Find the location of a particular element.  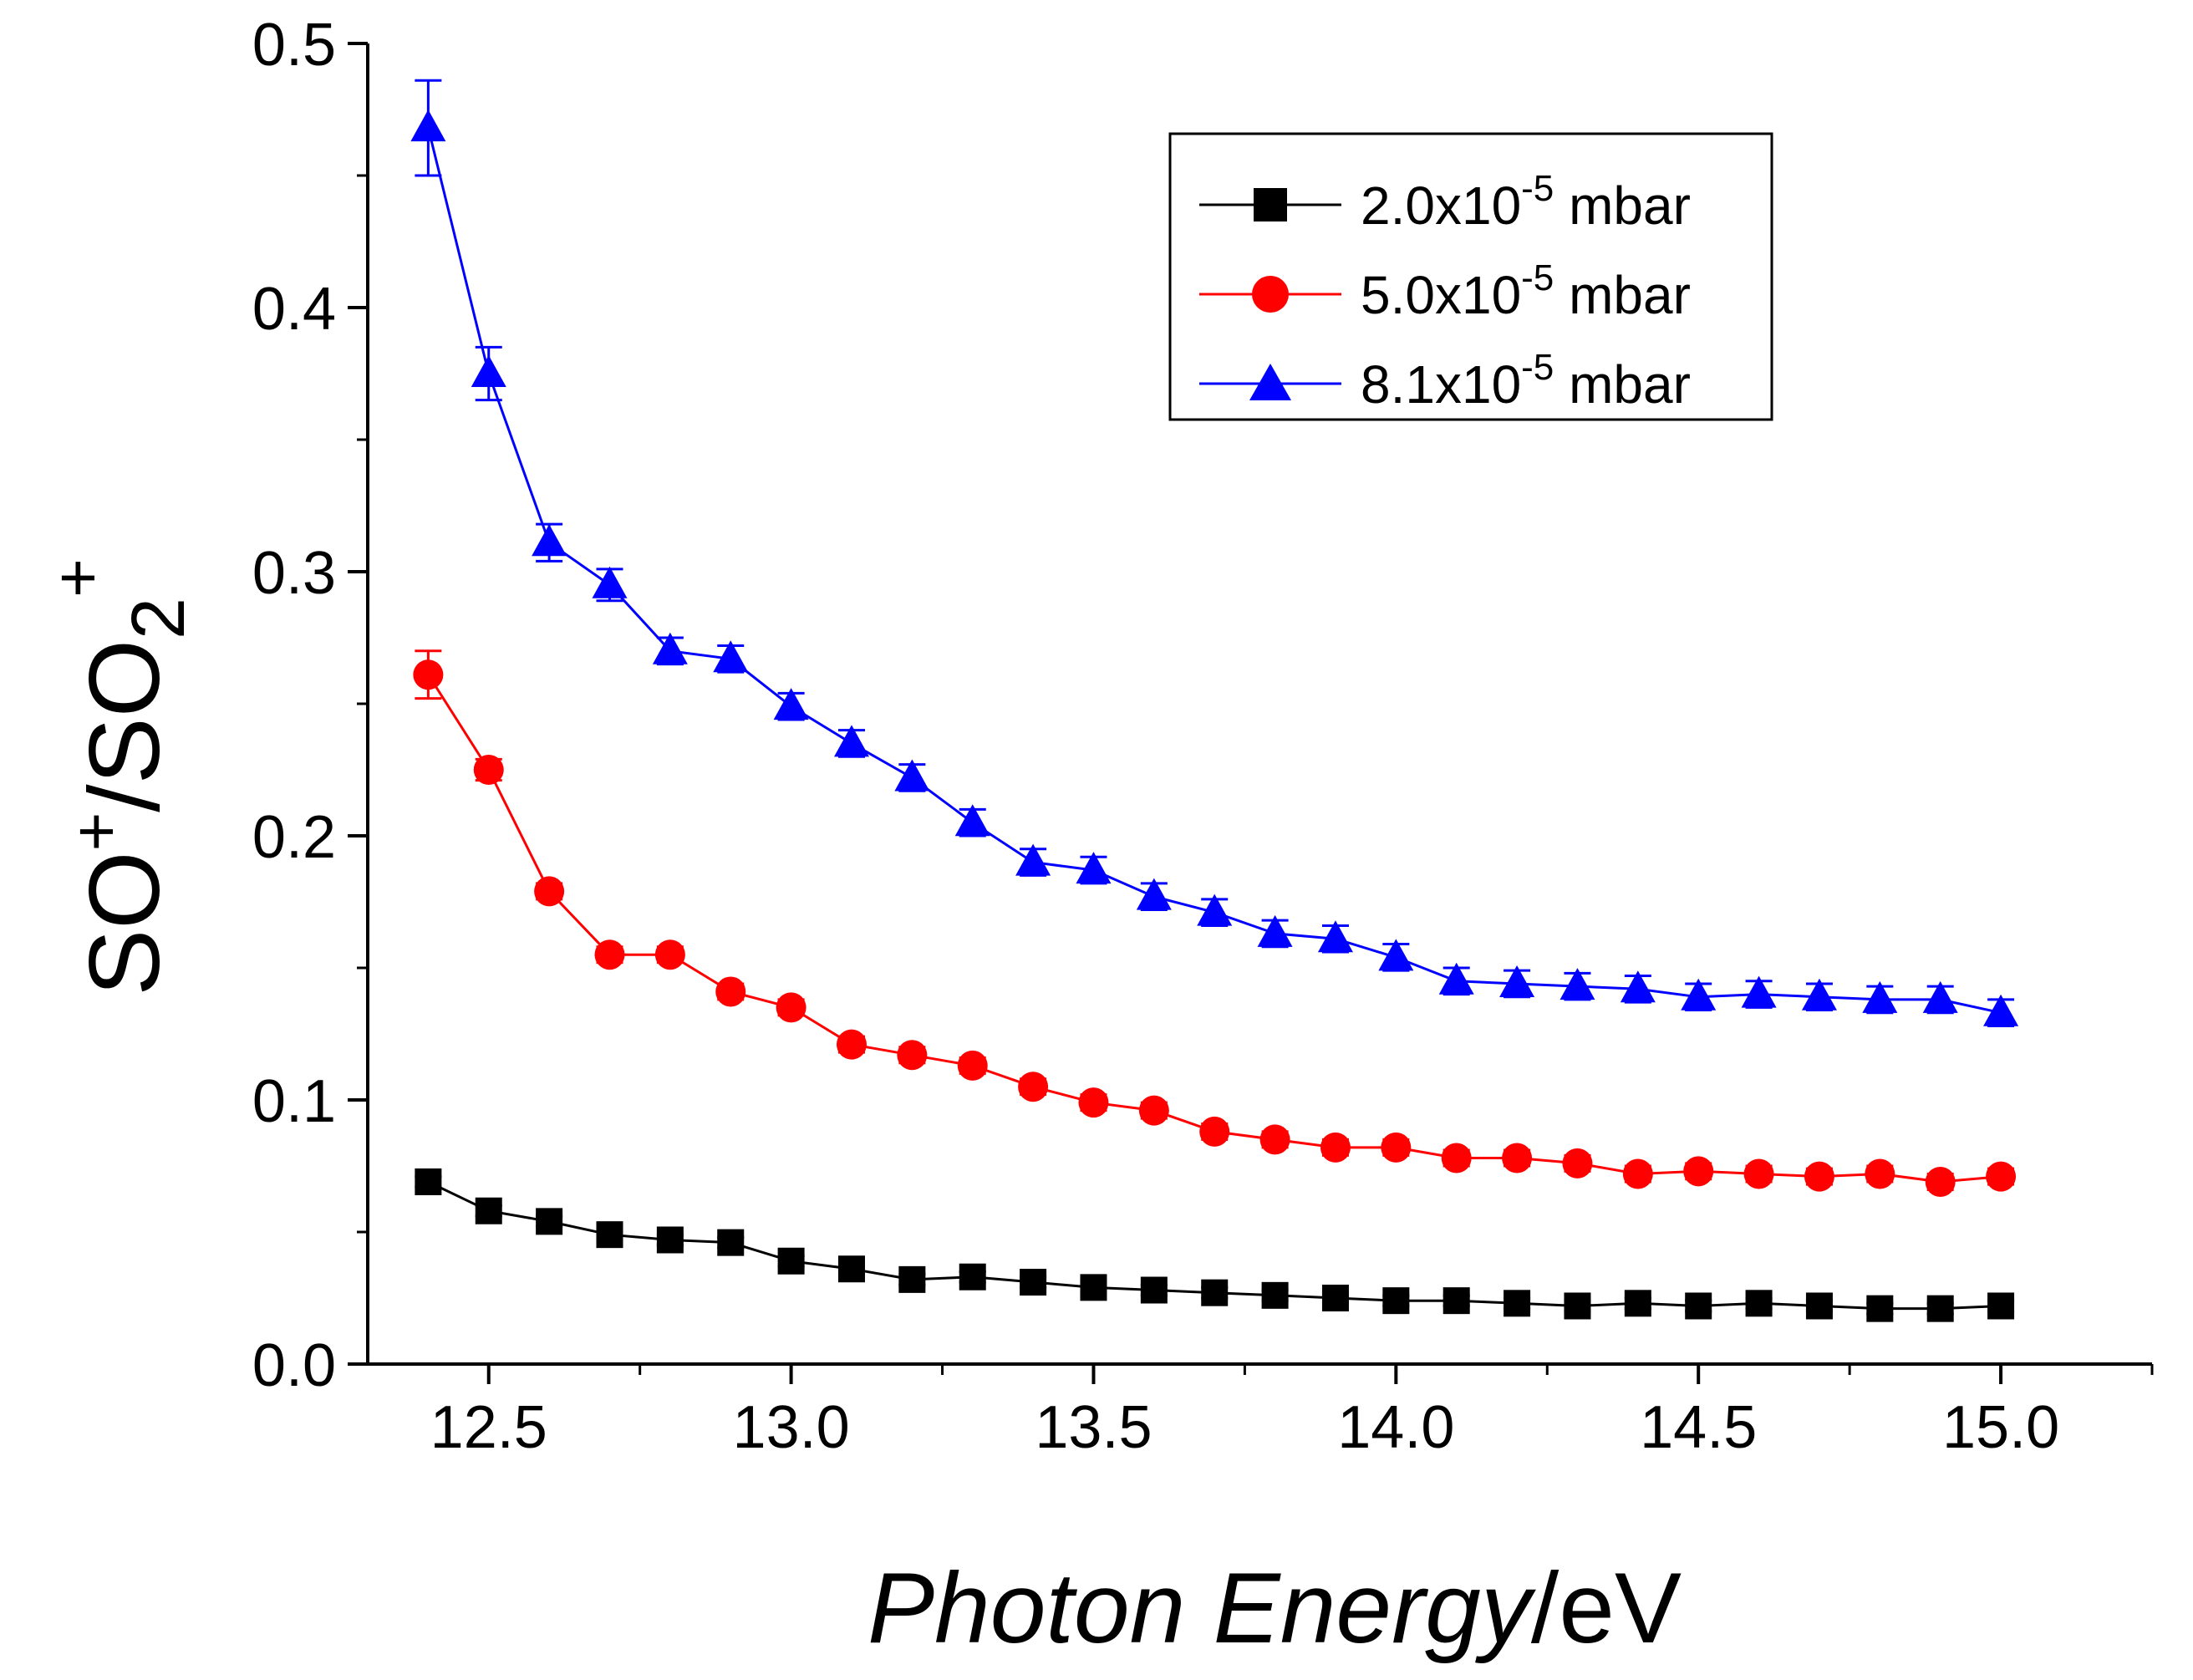

y-title-sub: 2 is located at coordinates (159, 618).